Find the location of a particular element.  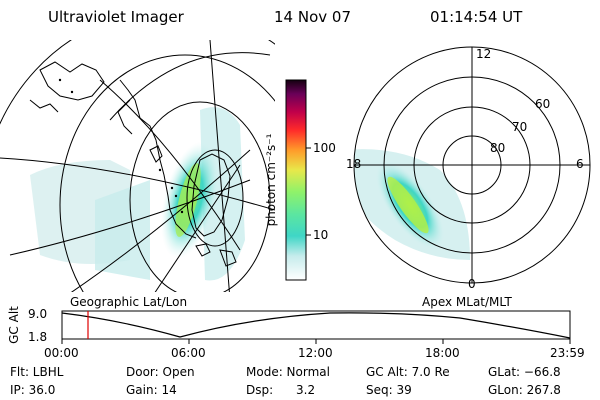

xtick-1800: 18:00 is located at coordinates (442, 353).